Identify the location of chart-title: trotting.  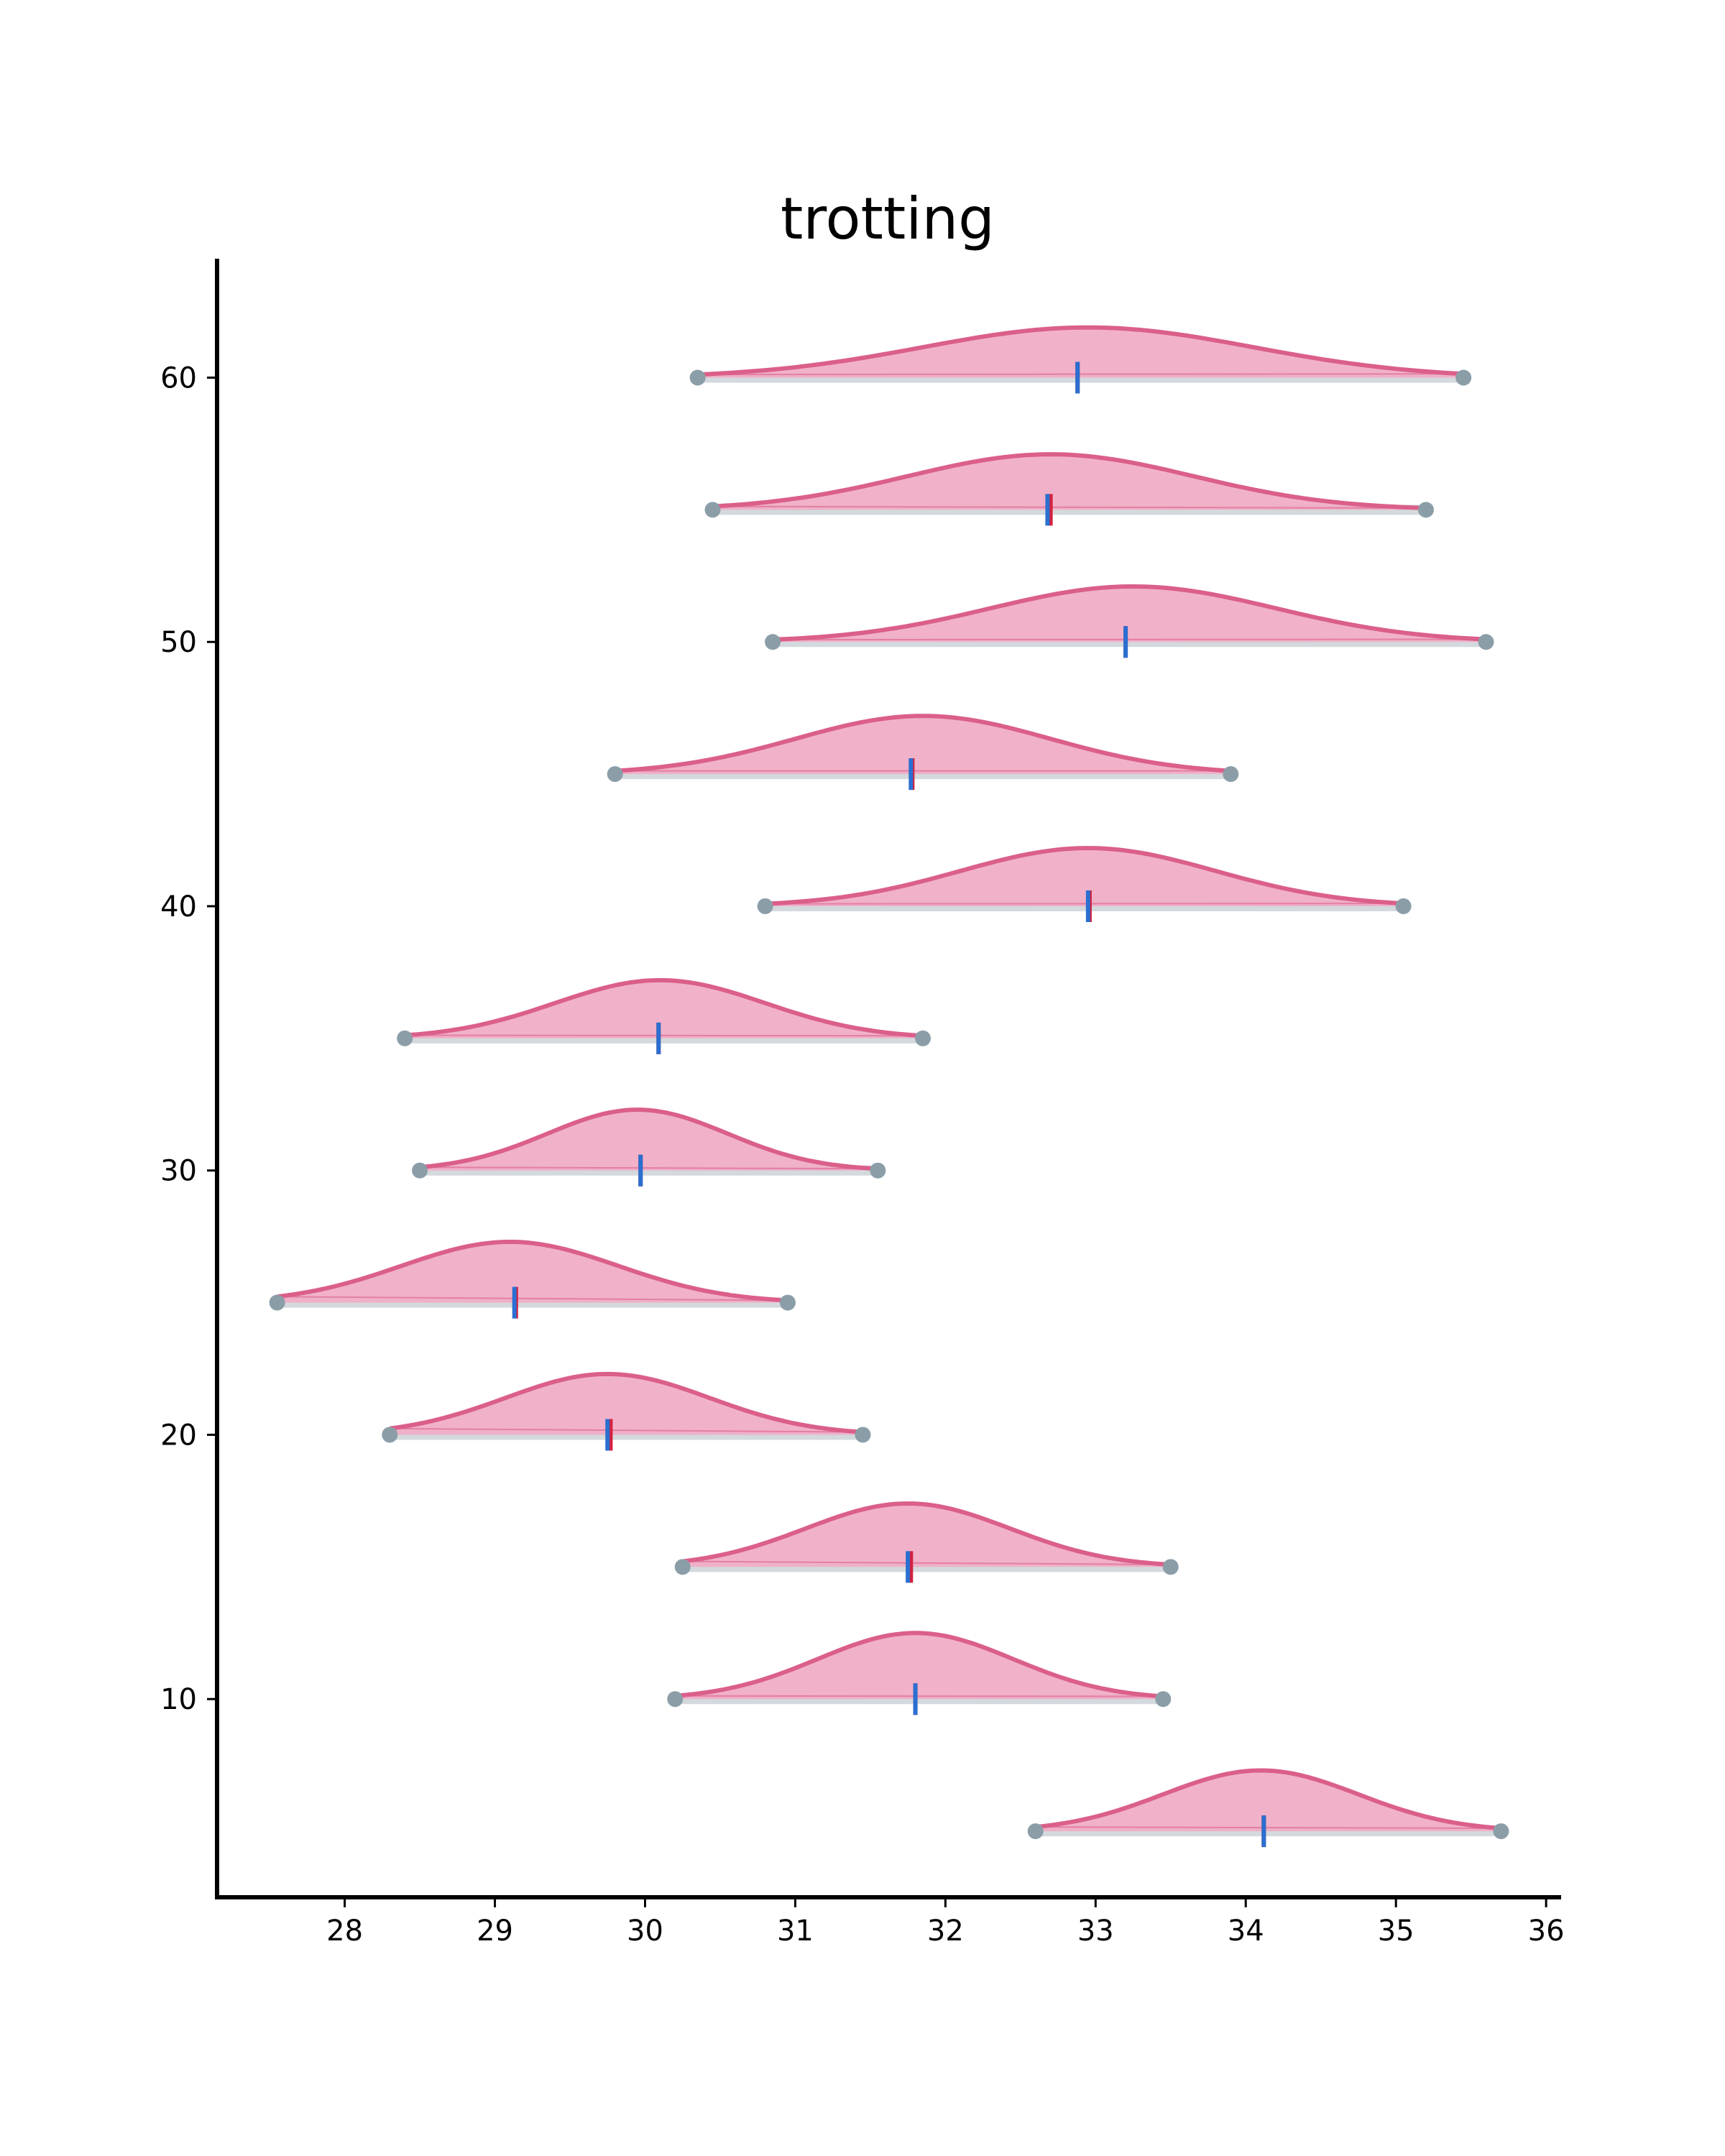
(888, 219).